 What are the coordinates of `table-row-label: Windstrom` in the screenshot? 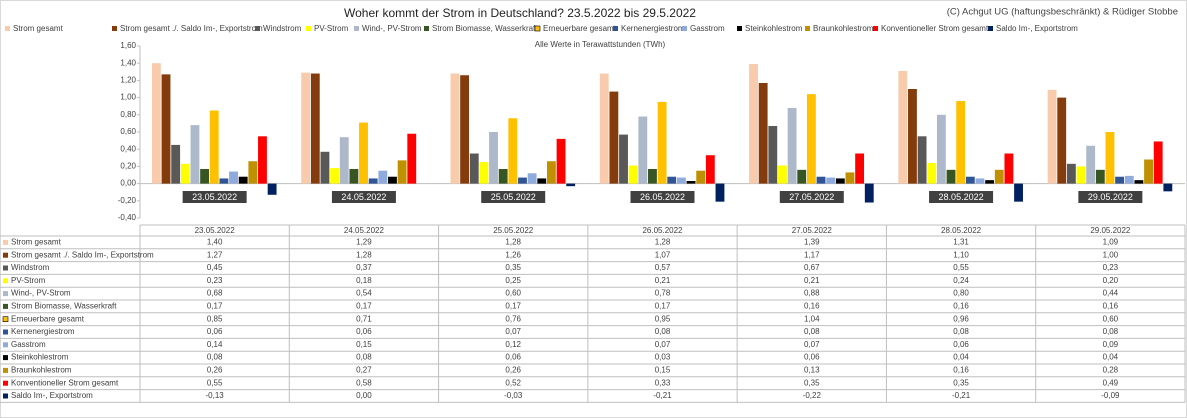 It's located at (30, 267).